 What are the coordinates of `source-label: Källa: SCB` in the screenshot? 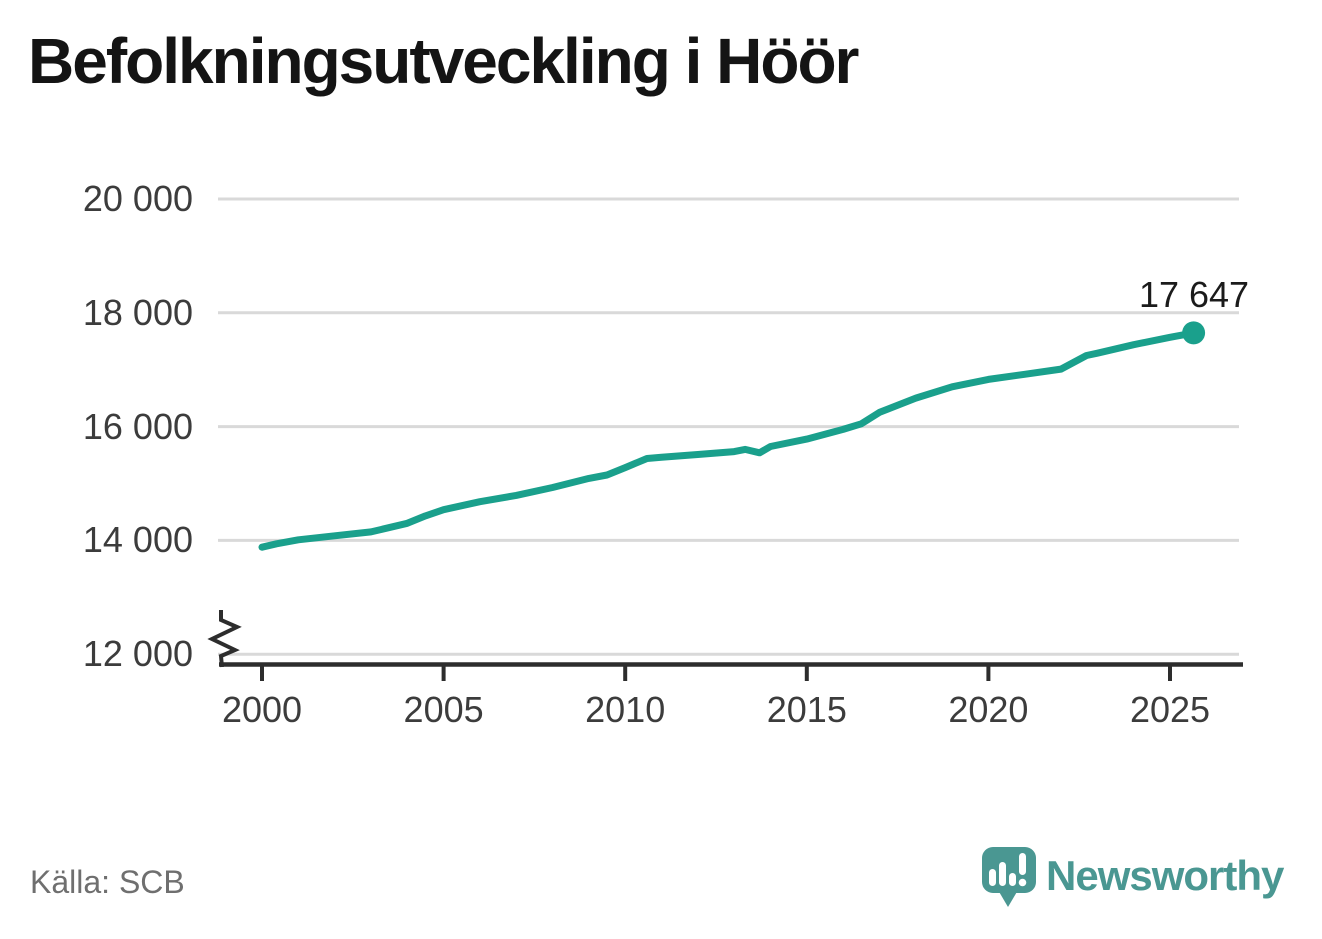 It's located at (107, 882).